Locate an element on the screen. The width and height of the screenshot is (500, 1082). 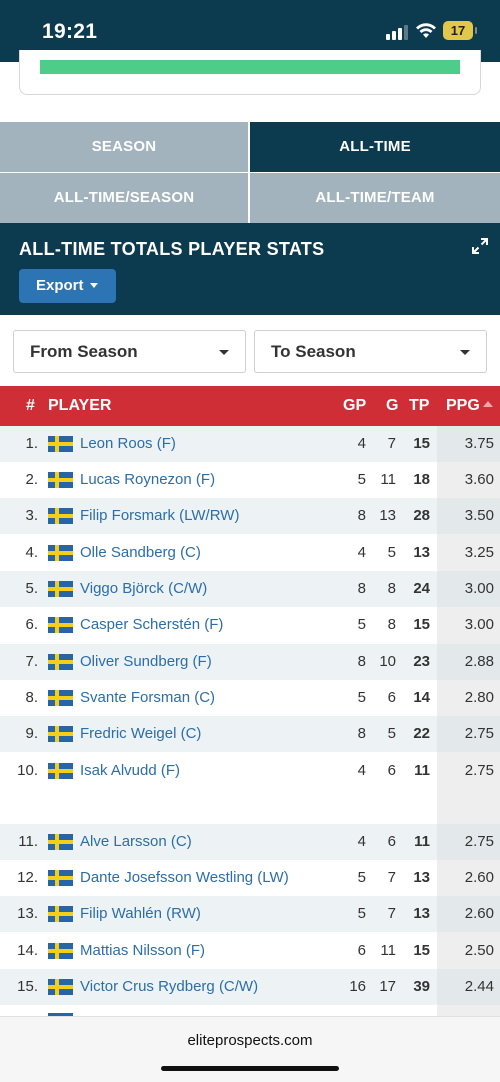
col-g: G is located at coordinates (392, 405).